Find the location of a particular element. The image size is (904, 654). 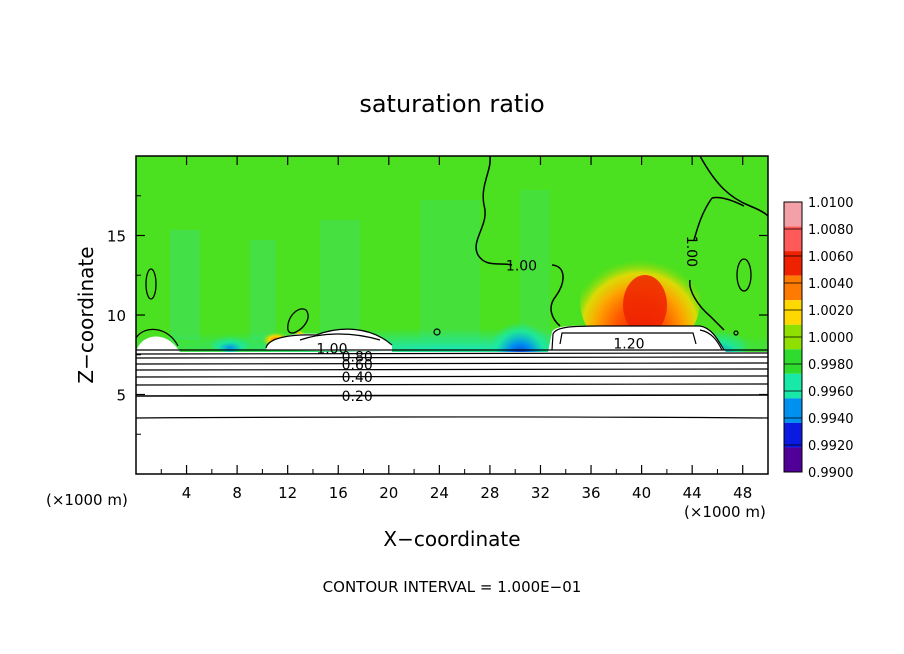

x-tick-label: 40 is located at coordinates (641, 493).